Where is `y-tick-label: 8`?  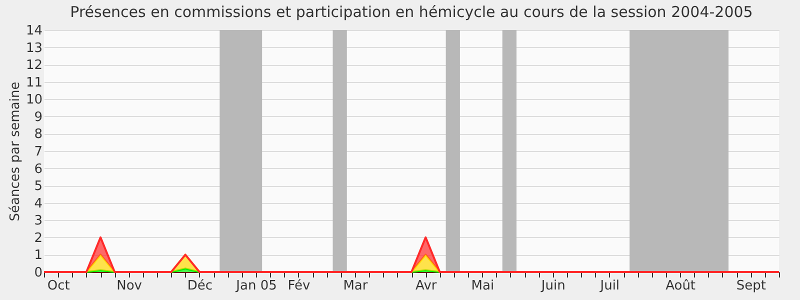
y-tick-label: 8 is located at coordinates (38, 134).